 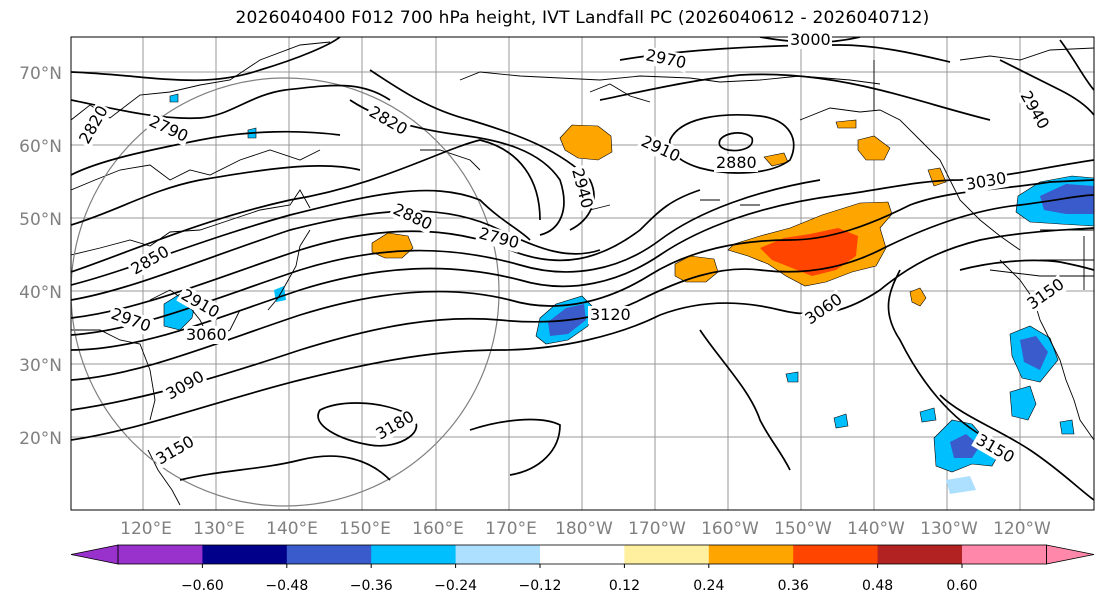 What do you see at coordinates (624, 586) in the screenshot?
I see `colorbar-tick-label: 0.12` at bounding box center [624, 586].